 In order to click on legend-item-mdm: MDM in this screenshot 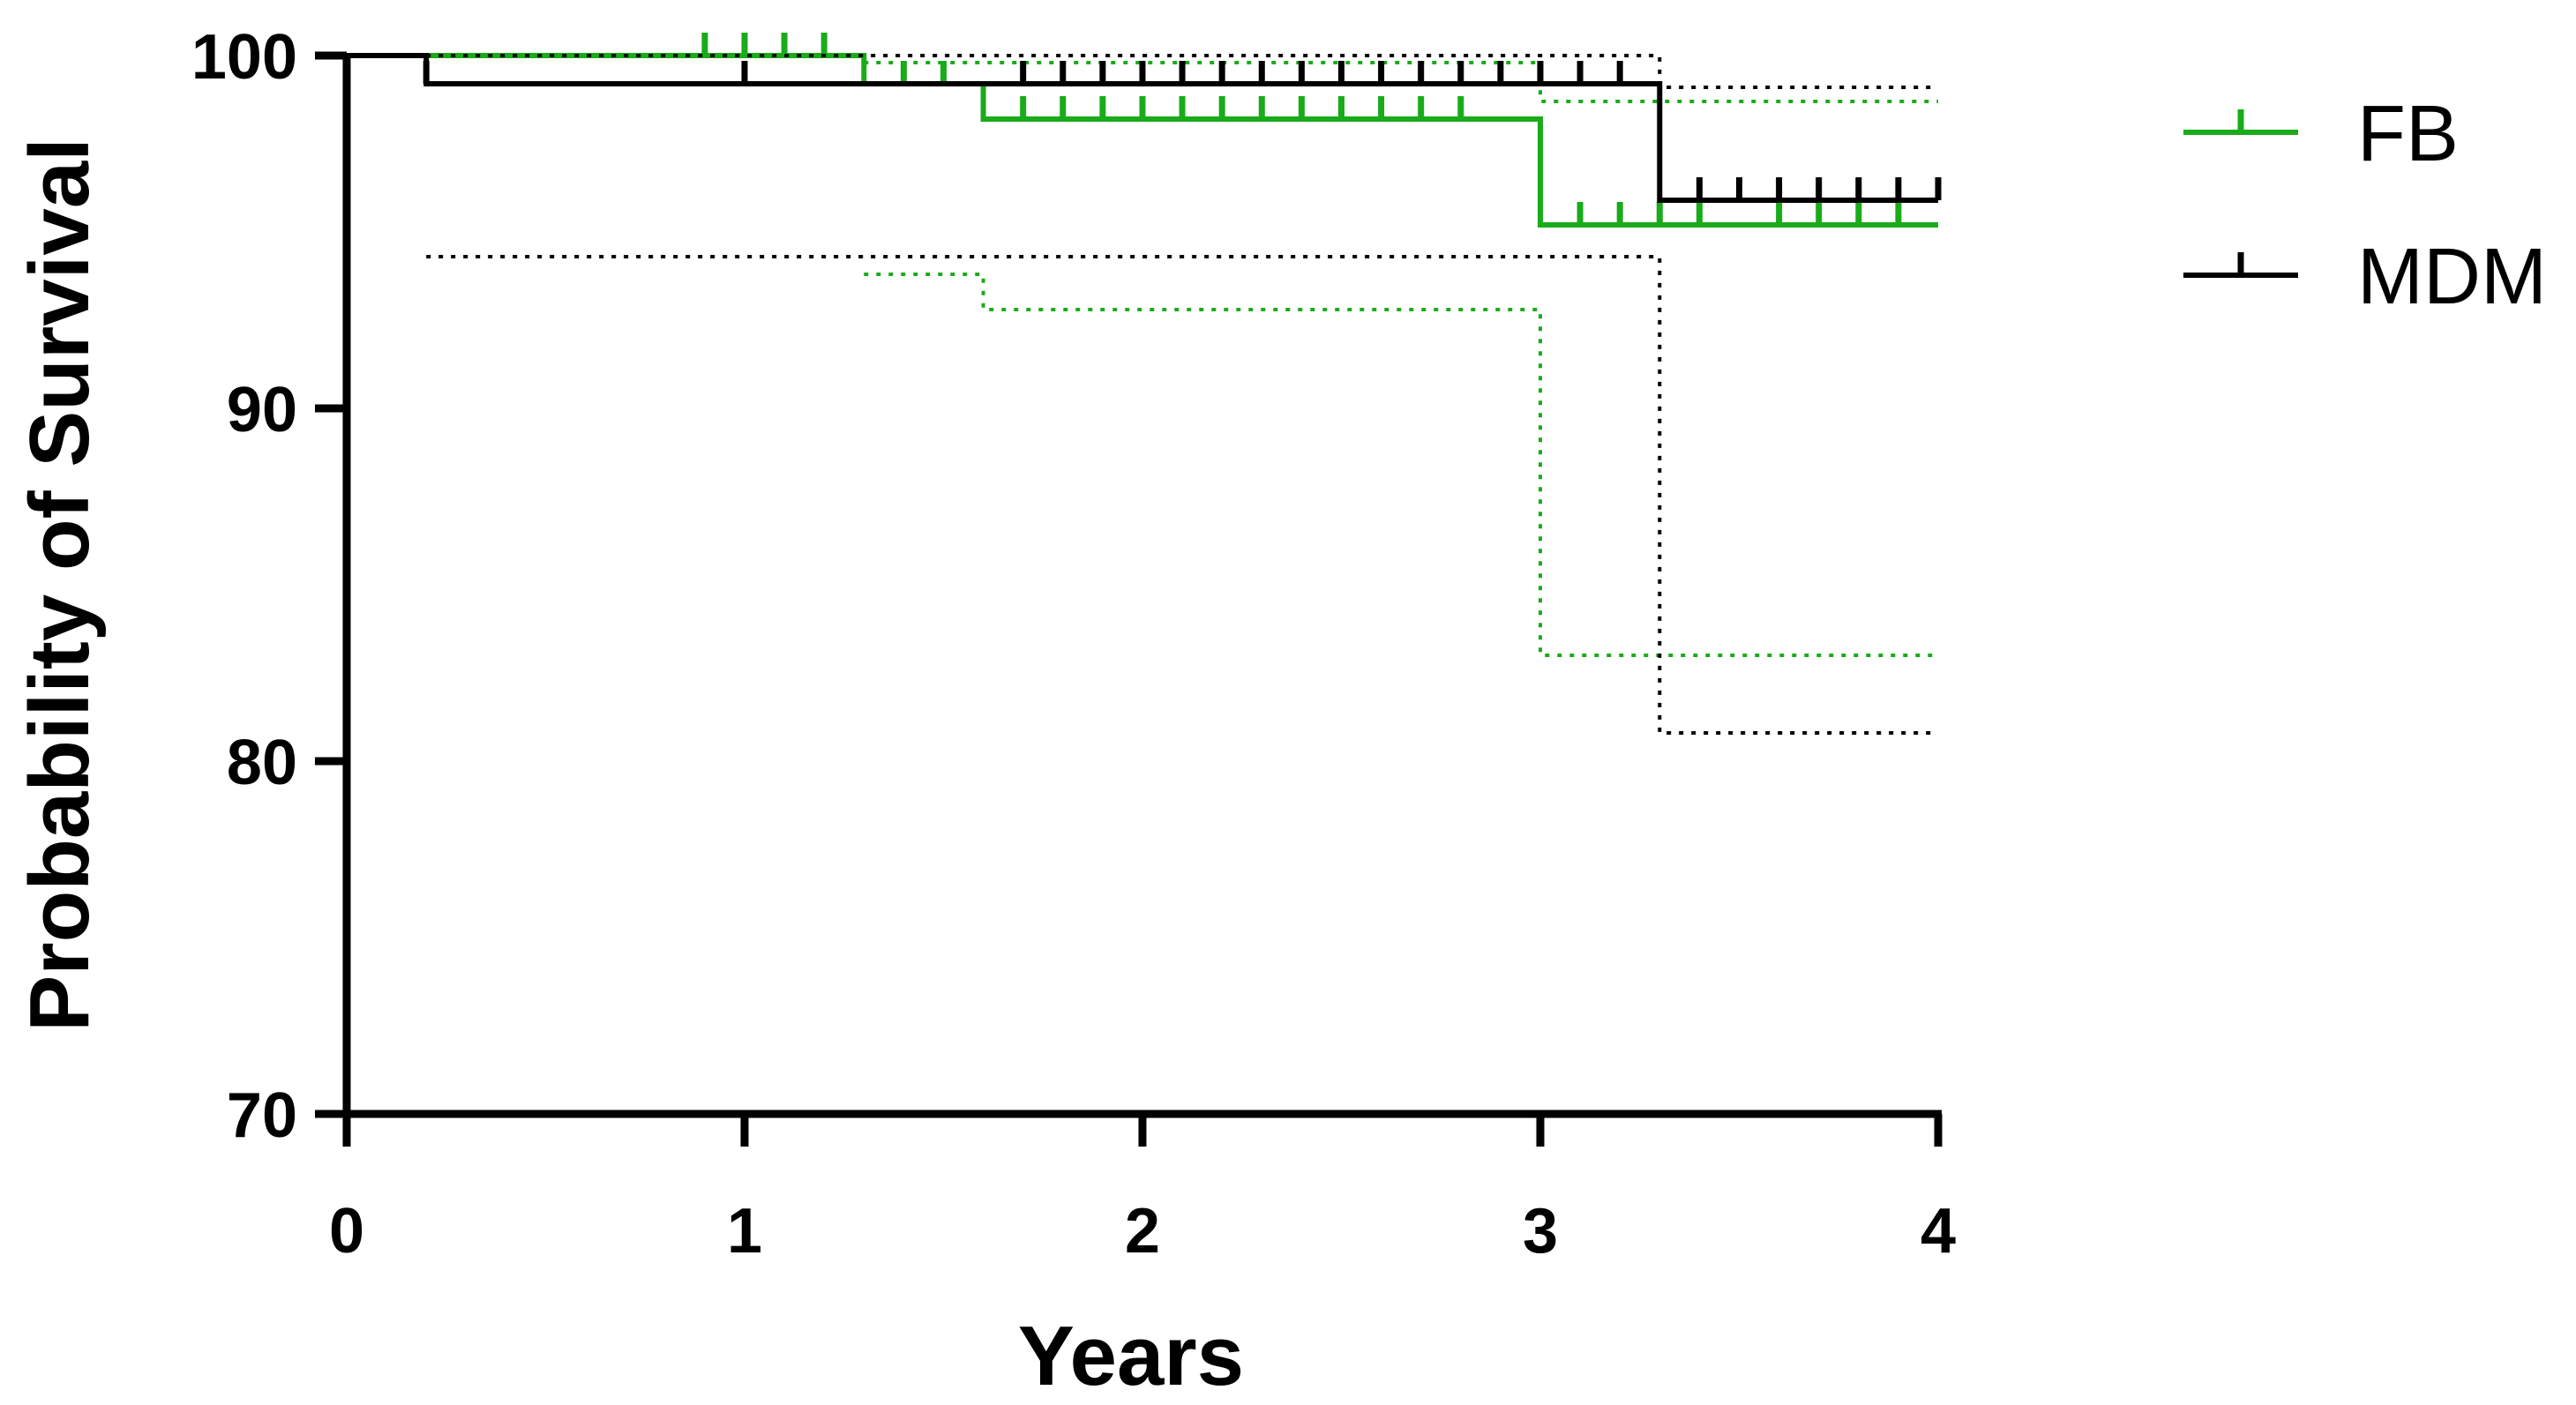, I will do `click(2365, 277)`.